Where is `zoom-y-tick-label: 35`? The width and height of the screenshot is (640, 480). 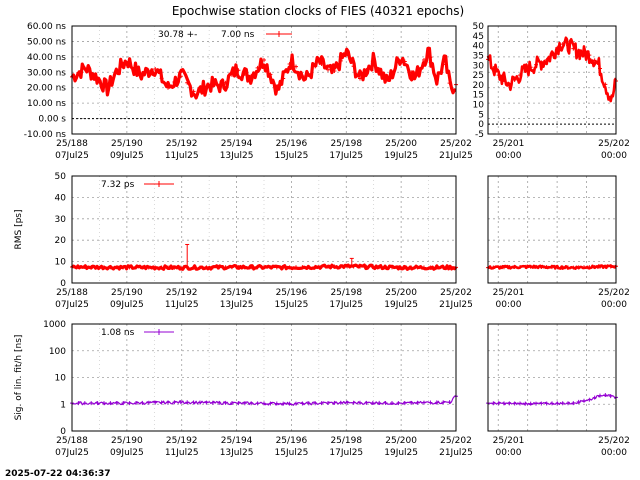
zoom-y-tick-label: 35 is located at coordinates (478, 56).